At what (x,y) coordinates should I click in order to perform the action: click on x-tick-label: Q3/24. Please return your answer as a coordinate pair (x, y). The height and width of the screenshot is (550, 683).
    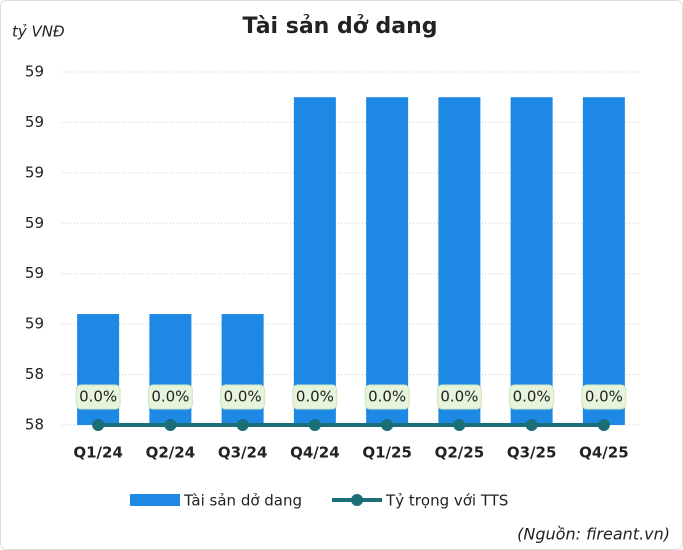
    Looking at the image, I should click on (243, 453).